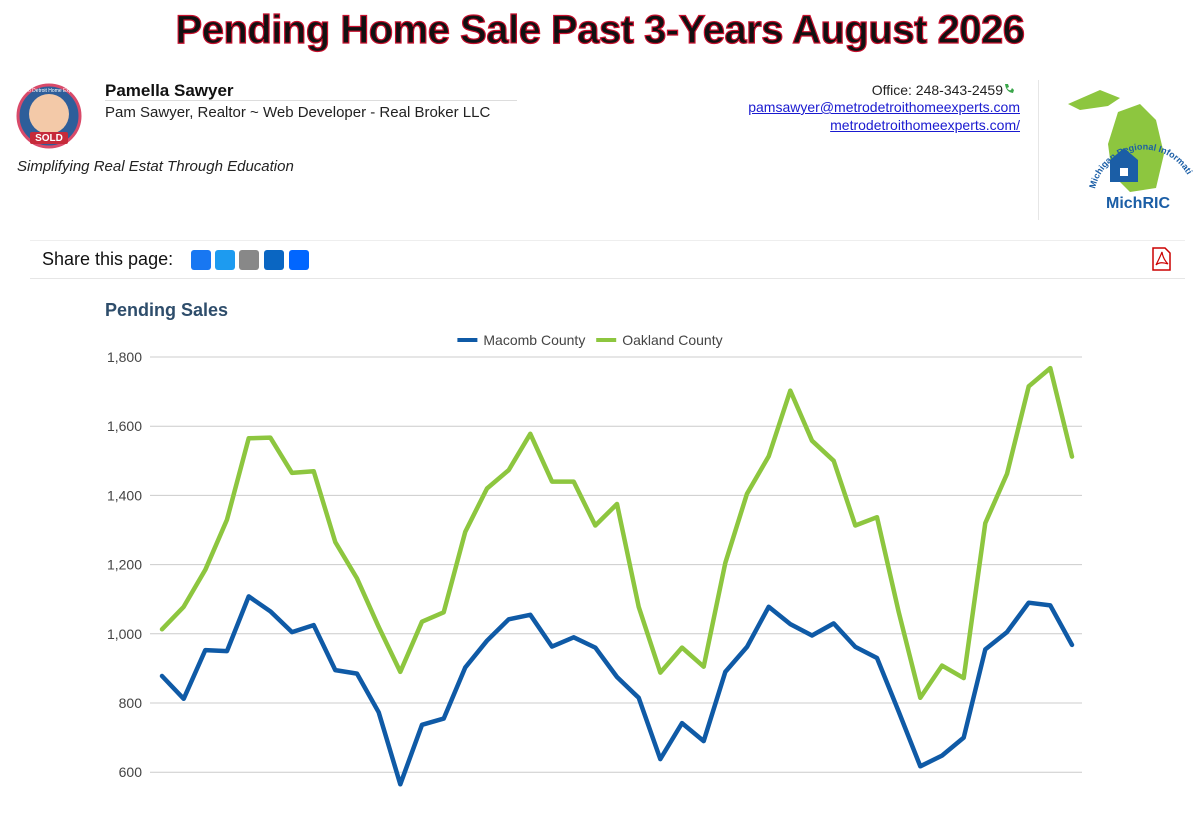  I want to click on y-tick-label: 1,200, so click(124, 565).